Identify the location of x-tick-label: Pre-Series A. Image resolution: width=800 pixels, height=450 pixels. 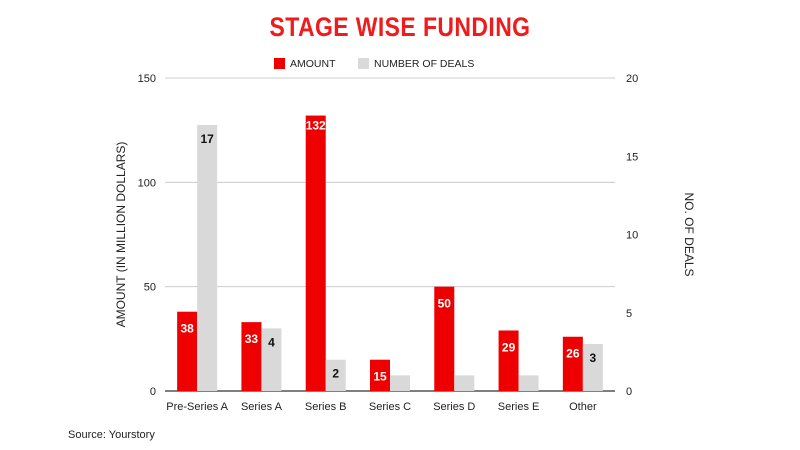
(197, 407).